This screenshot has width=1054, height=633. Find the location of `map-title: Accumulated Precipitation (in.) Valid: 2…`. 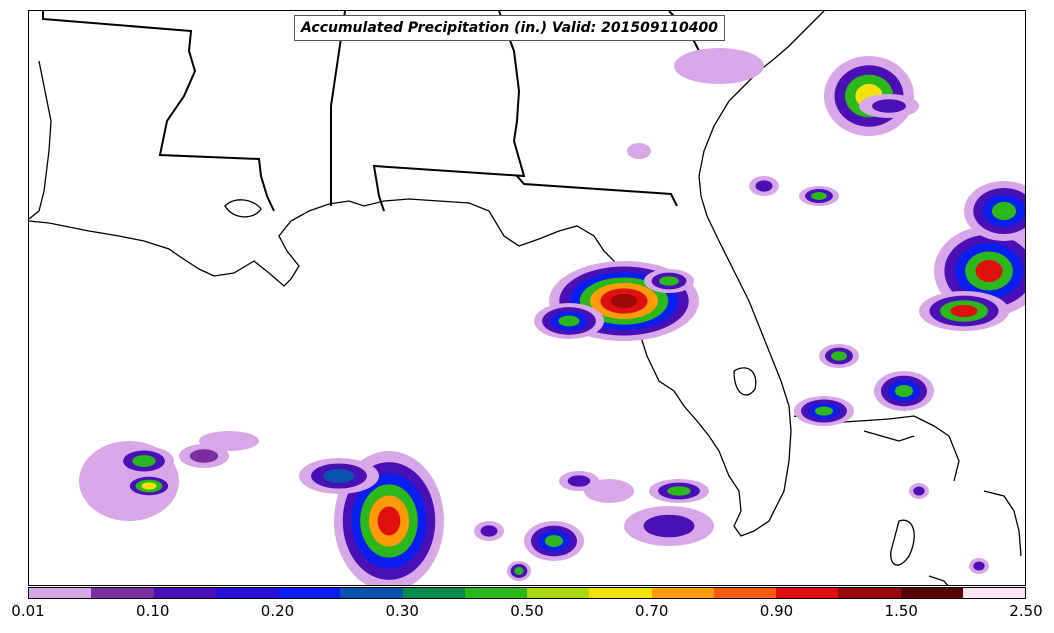

map-title: Accumulated Precipitation (in.) Valid: 2… is located at coordinates (510, 28).